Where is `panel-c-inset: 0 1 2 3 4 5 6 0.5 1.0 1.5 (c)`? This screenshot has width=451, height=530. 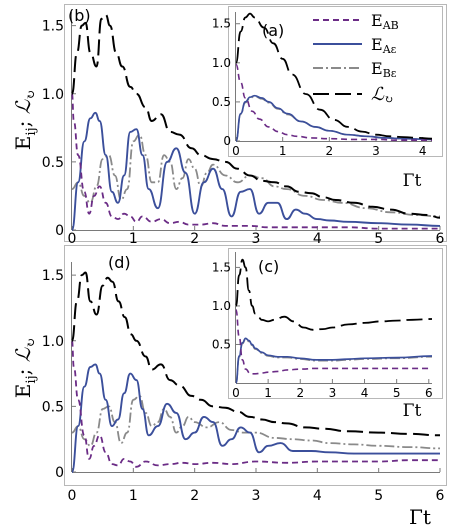
panel-c-inset: 0 1 2 3 4 5 6 0.5 1.0 1.5 (c) is located at coordinates (322, 326).